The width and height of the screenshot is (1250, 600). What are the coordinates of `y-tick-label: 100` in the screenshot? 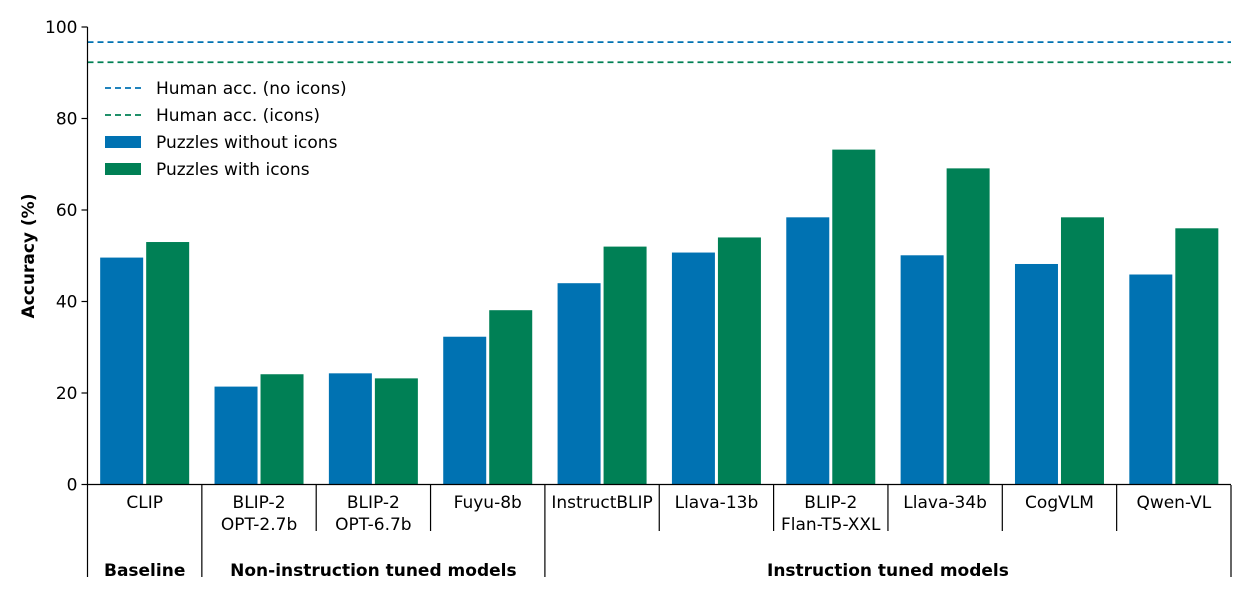 It's located at (61, 28).